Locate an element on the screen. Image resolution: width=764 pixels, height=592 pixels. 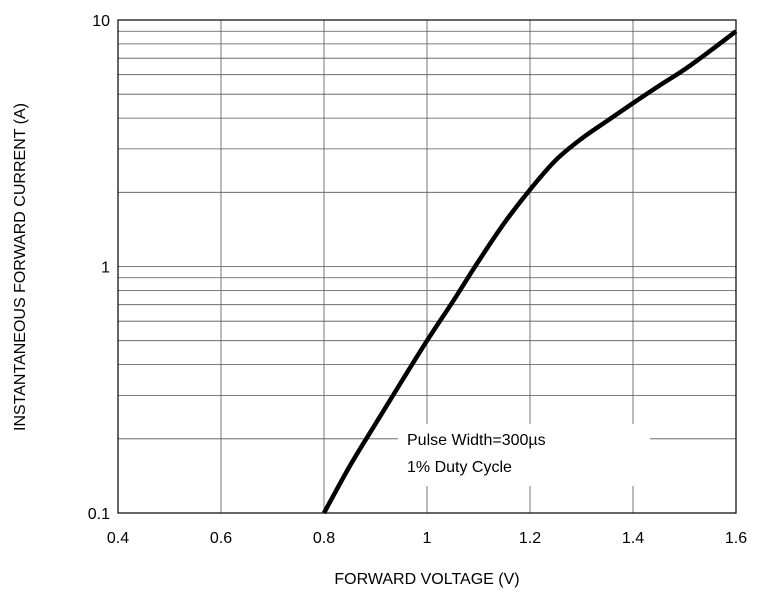
y-tick-label: 10 is located at coordinates (101, 21).